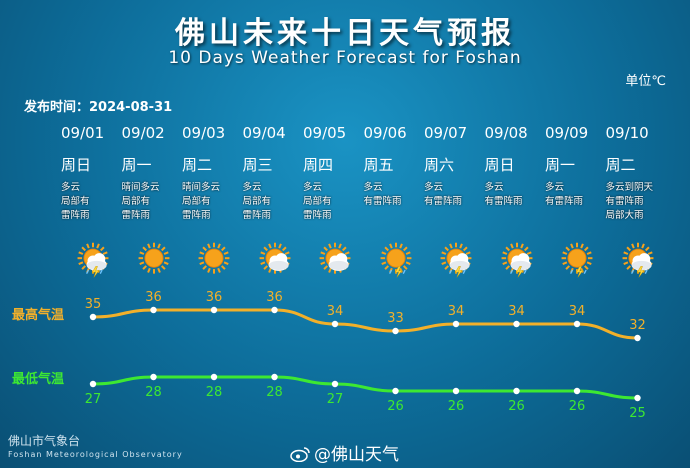 Image resolution: width=690 pixels, height=468 pixels. What do you see at coordinates (577, 260) in the screenshot?
I see `sun-thunder-icon` at bounding box center [577, 260].